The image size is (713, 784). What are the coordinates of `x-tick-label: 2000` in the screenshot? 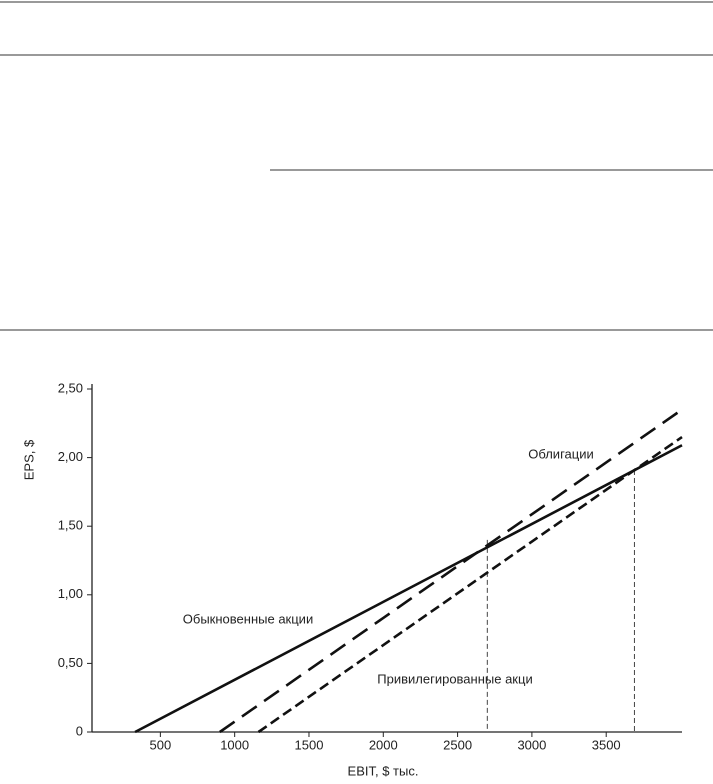 It's located at (383, 744).